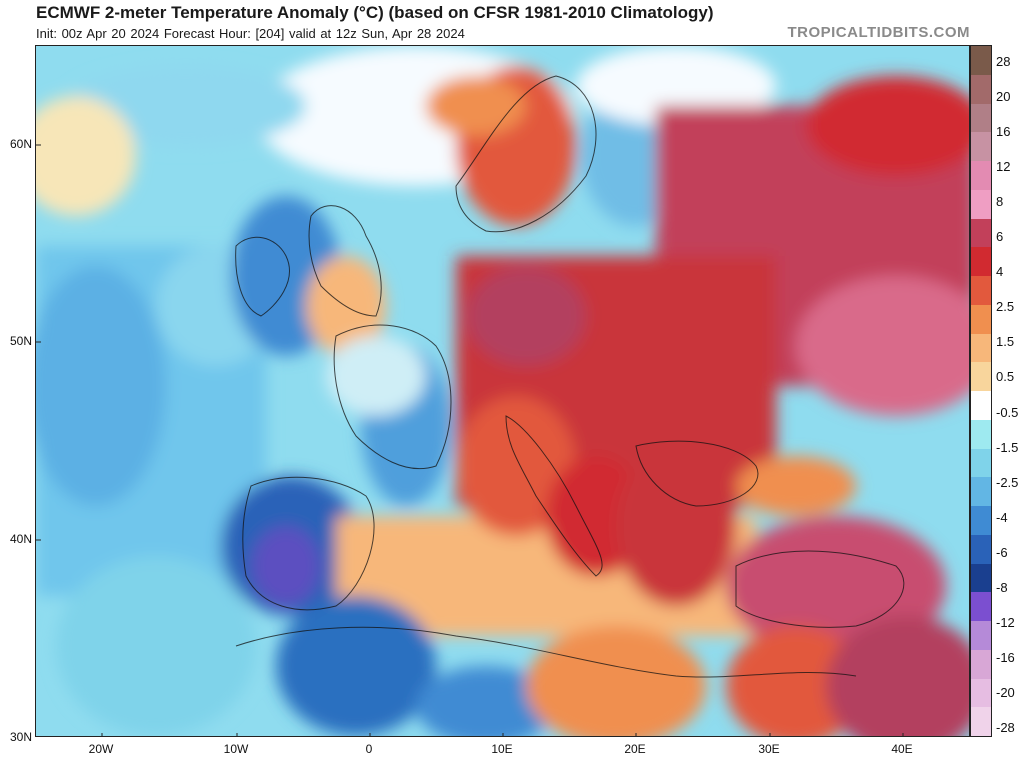 The image size is (1024, 757). Describe the element at coordinates (769, 749) in the screenshot. I see `lon-label-30e: 30E` at that location.